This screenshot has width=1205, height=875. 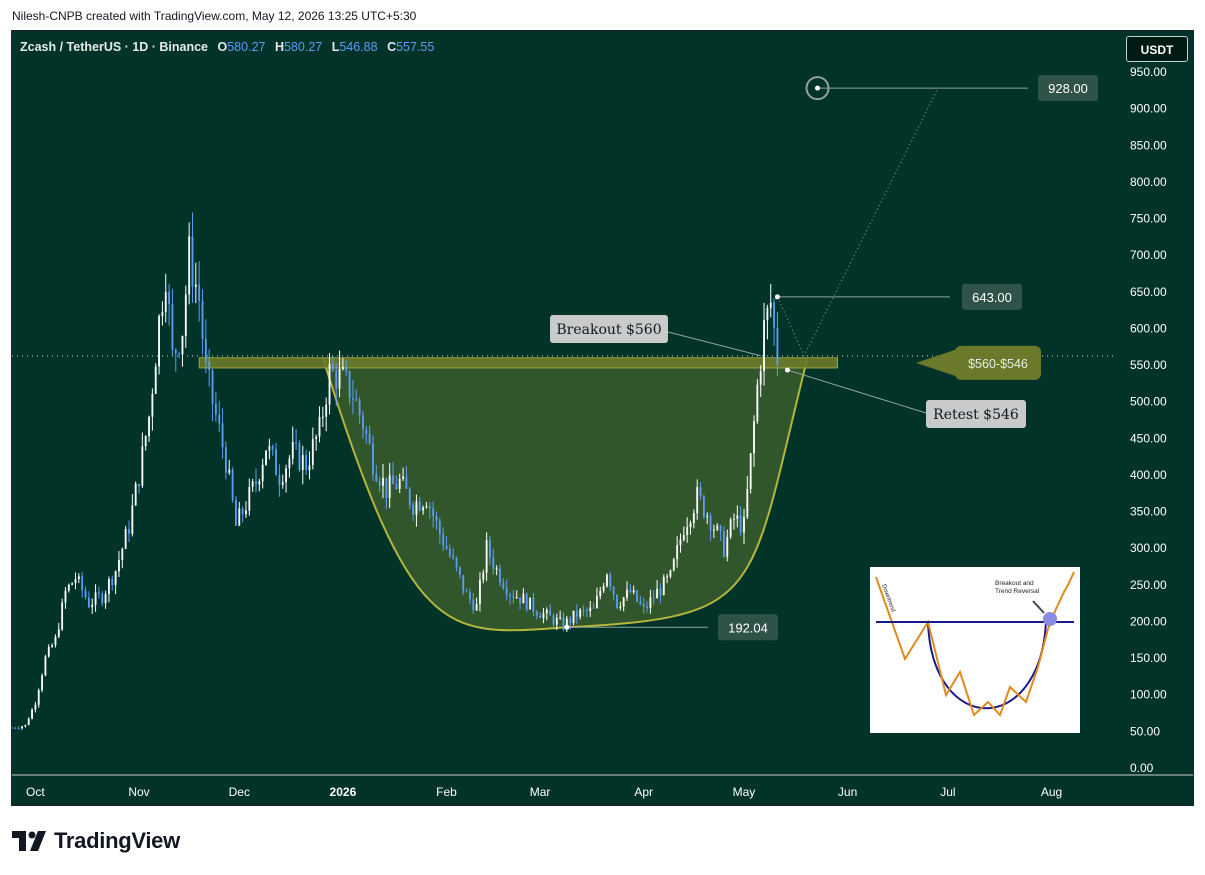 What do you see at coordinates (246, 47) in the screenshot?
I see `open-value: 580.27` at bounding box center [246, 47].